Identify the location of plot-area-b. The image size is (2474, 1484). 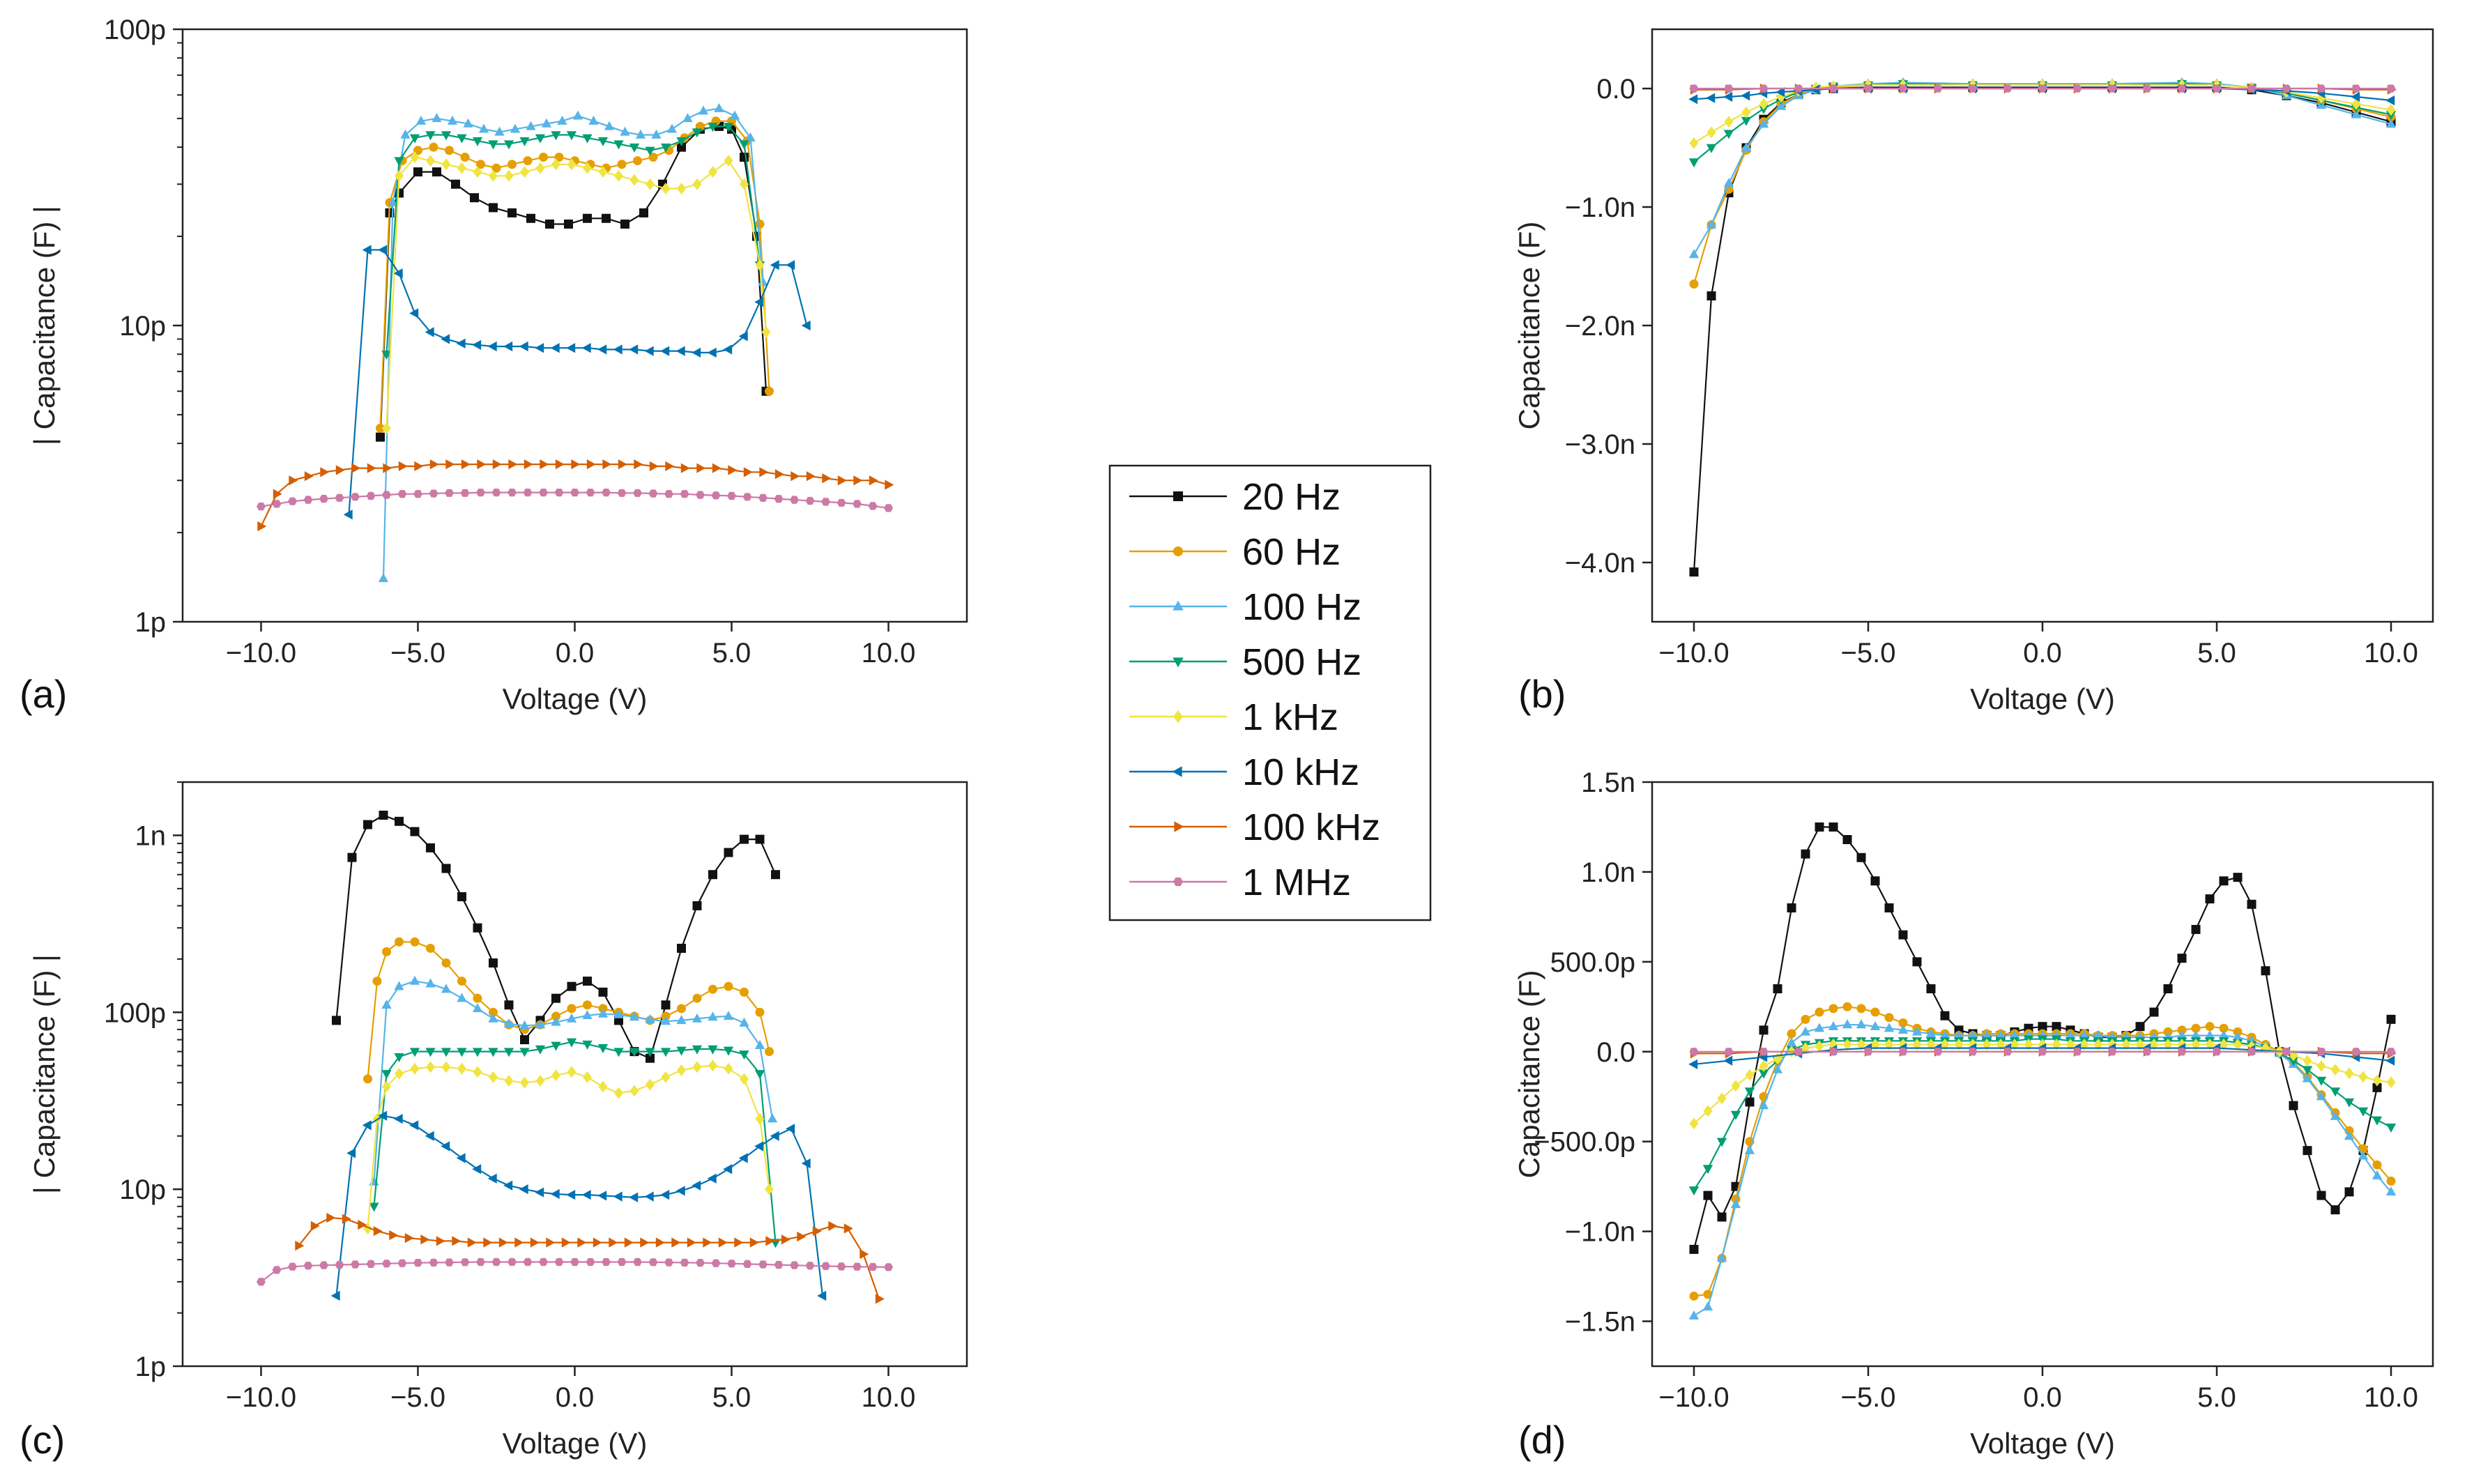
(2042, 327).